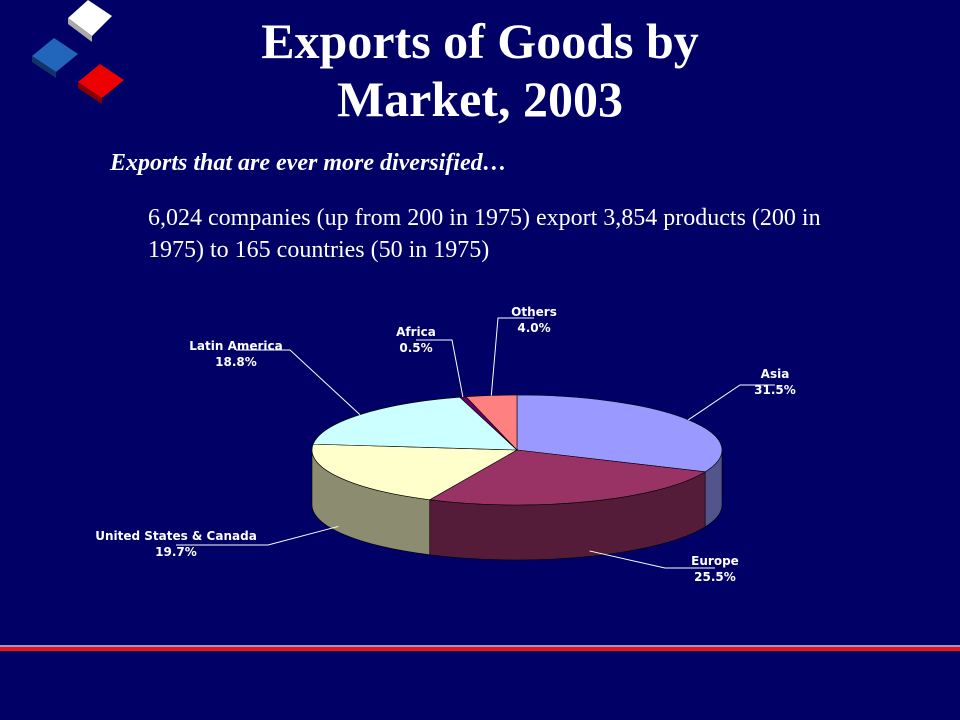  Describe the element at coordinates (534, 312) in the screenshot. I see `slice-label: Others` at that location.